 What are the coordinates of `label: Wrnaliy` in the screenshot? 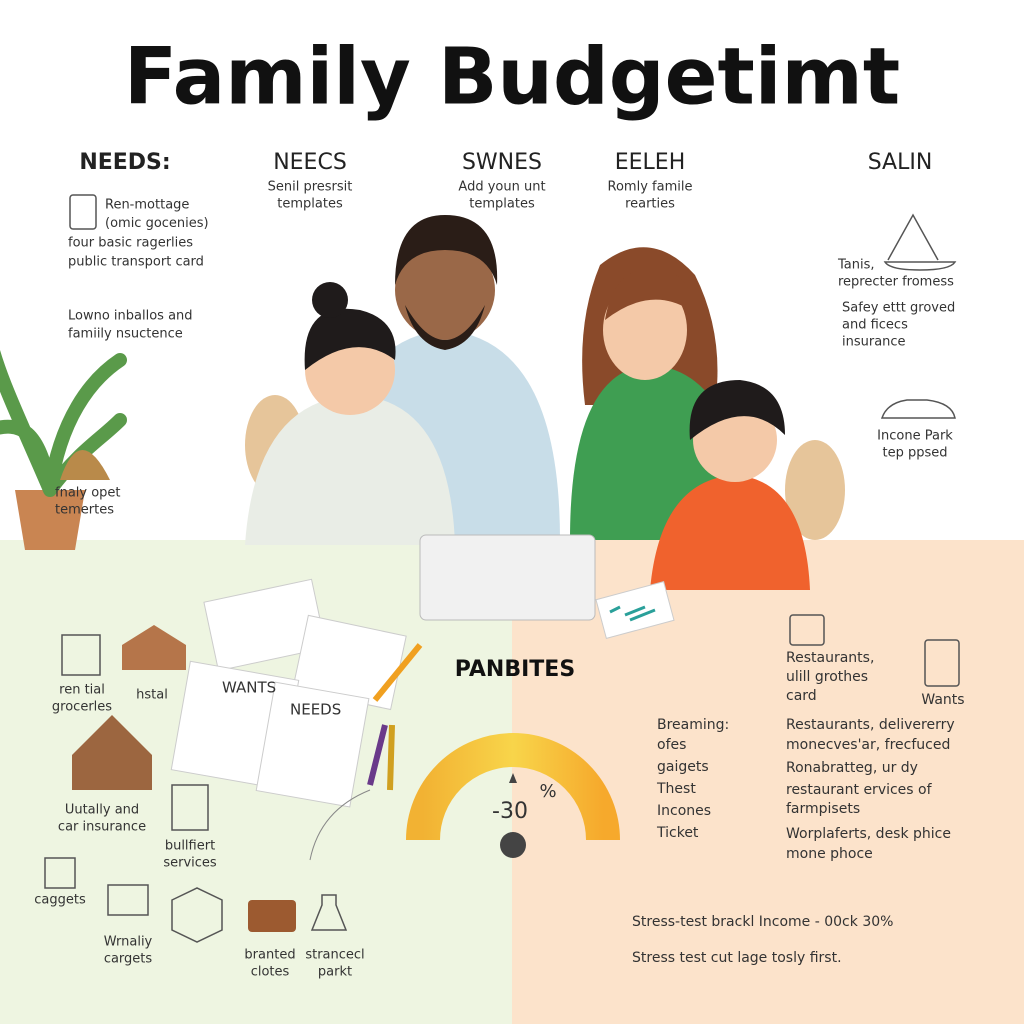 It's located at (128, 942).